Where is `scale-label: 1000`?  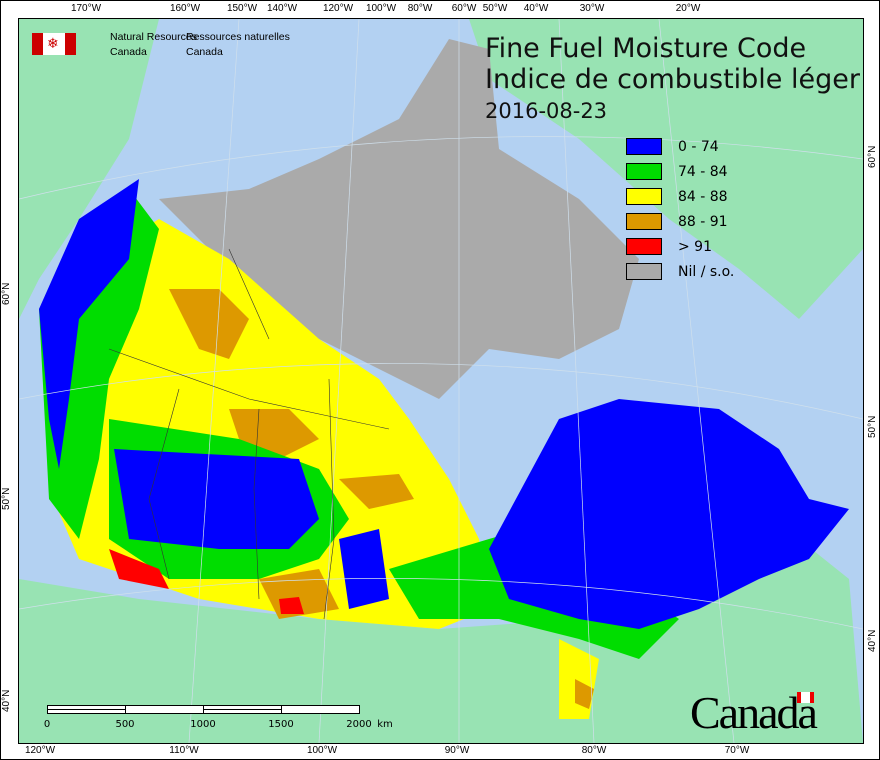 scale-label: 1000 is located at coordinates (203, 724).